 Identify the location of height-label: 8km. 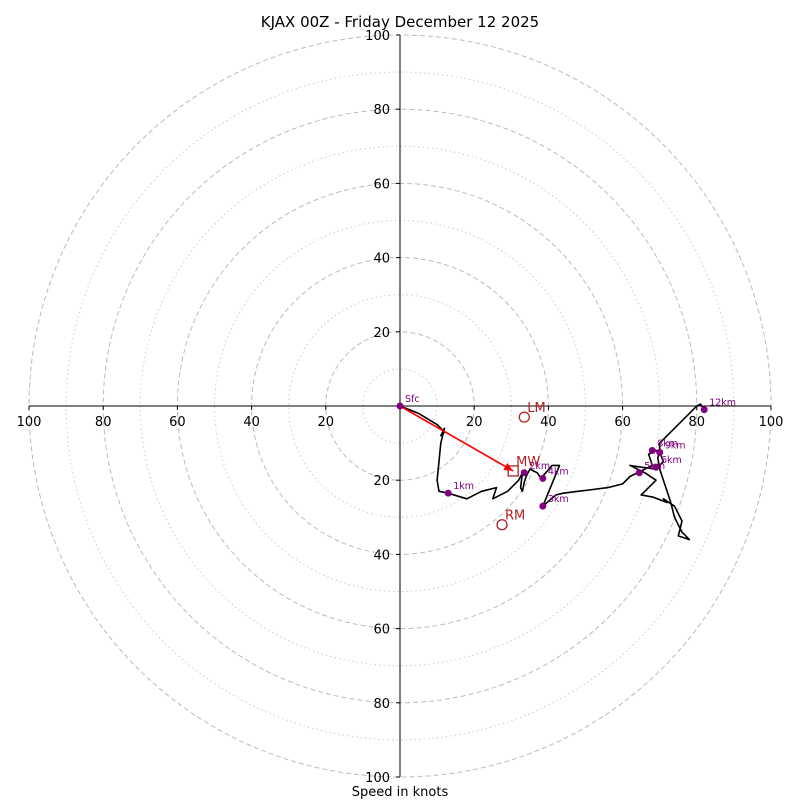
(667, 444).